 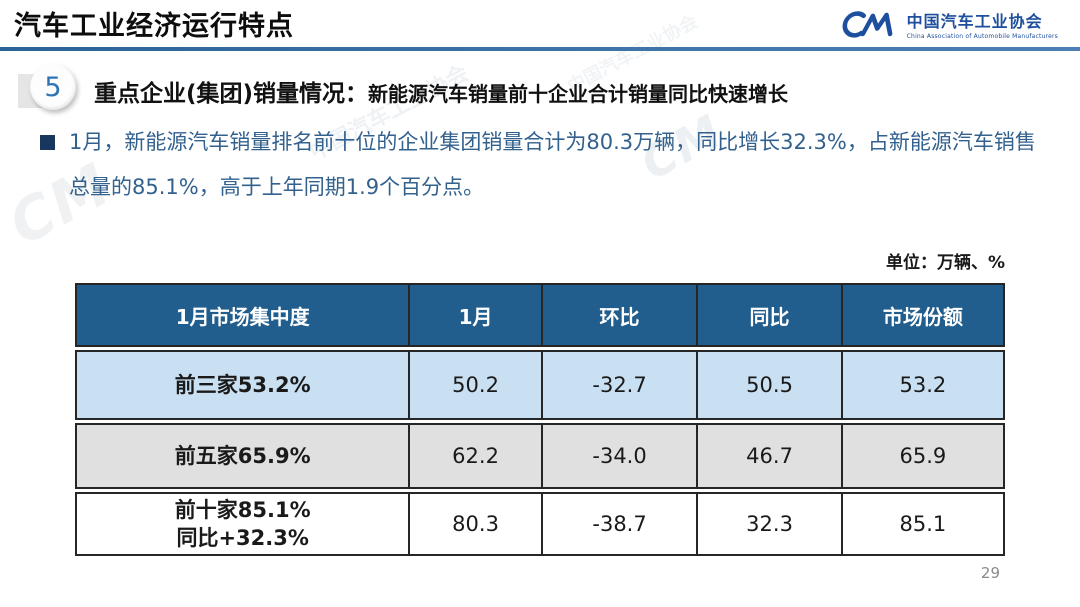 I want to click on value-cell: 62.2, so click(x=476, y=456).